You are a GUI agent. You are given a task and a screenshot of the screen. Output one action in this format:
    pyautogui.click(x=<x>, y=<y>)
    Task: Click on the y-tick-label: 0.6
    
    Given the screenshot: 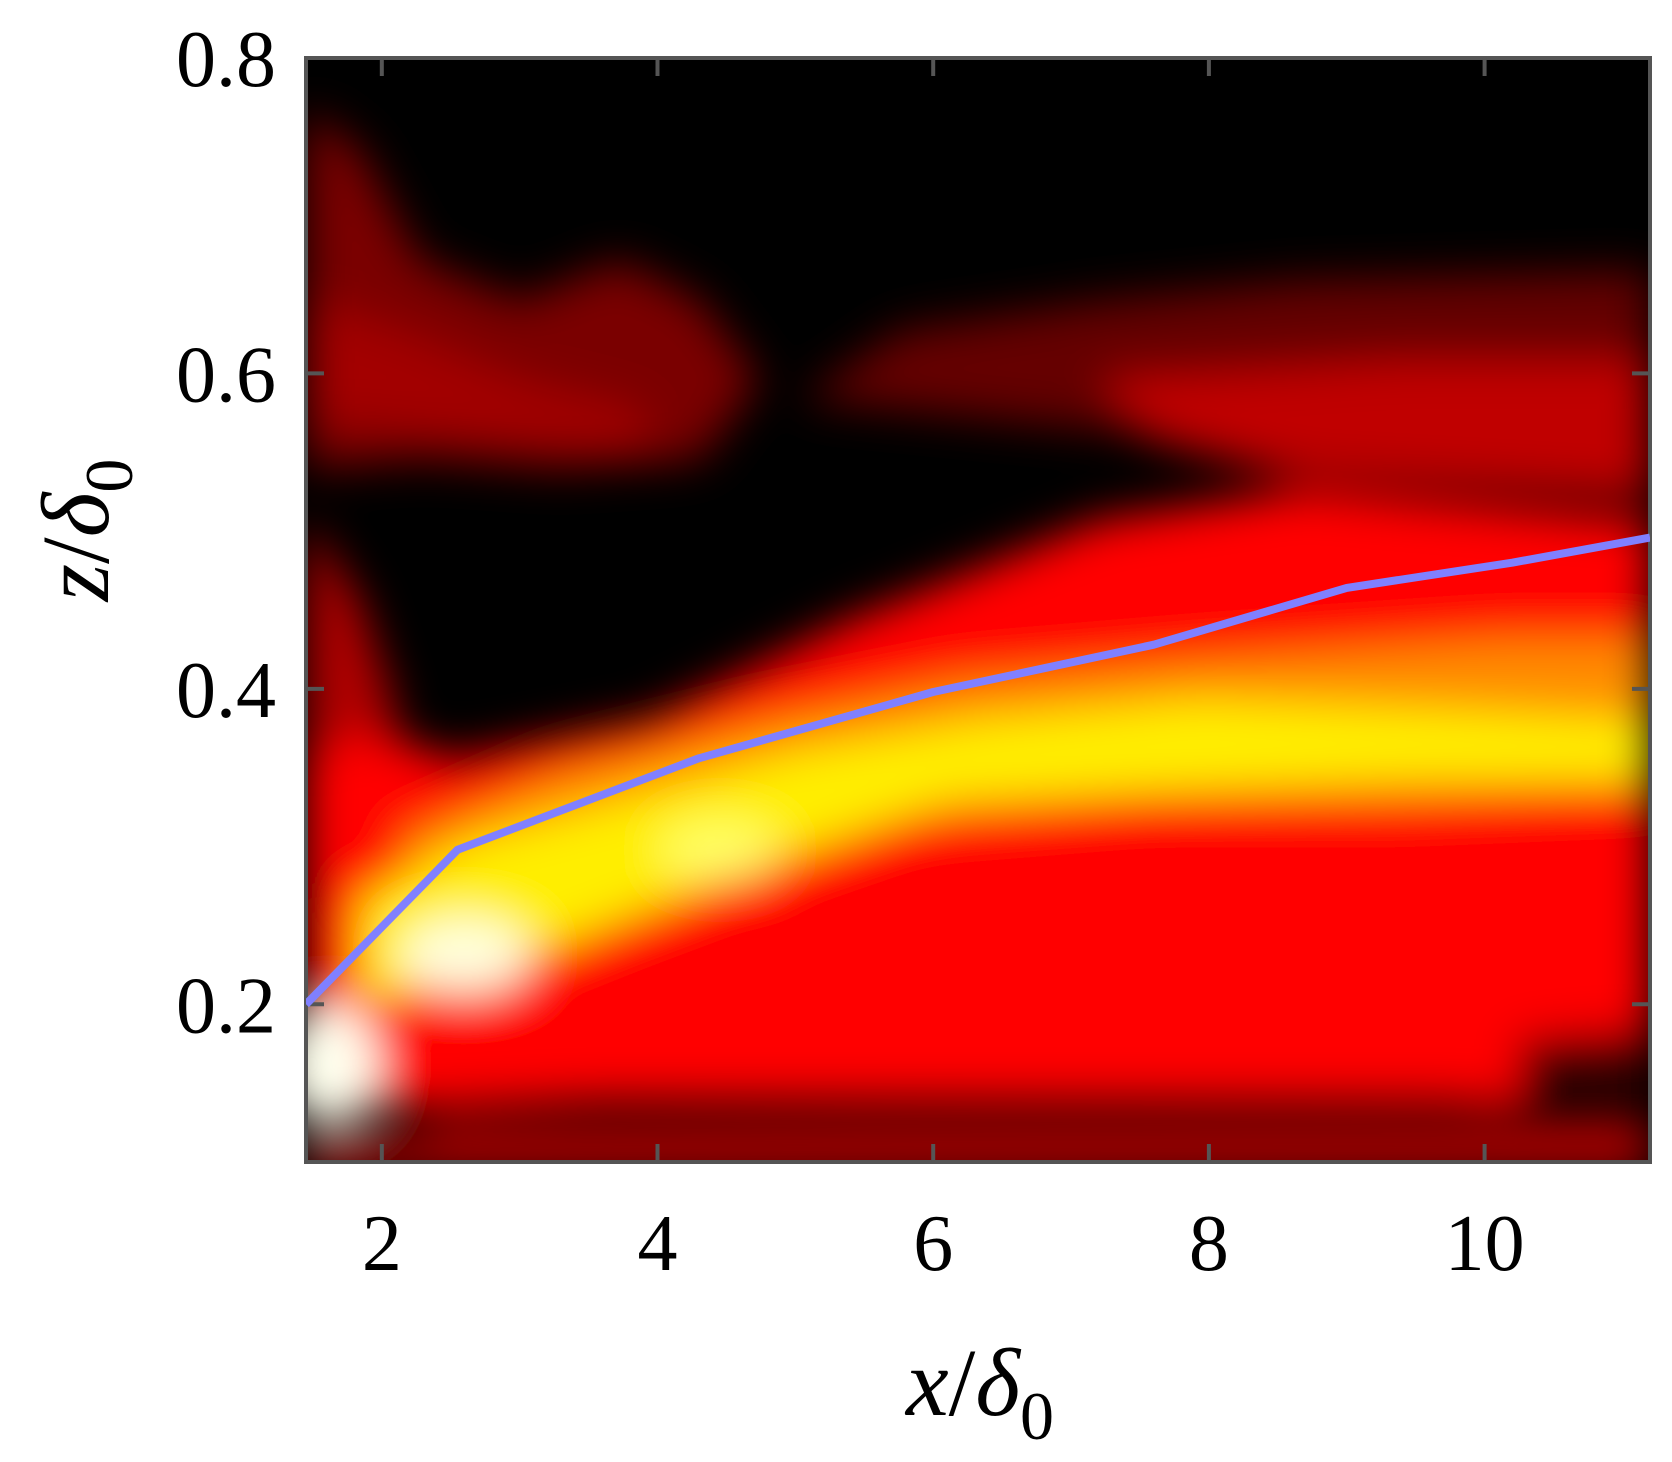 What is the action you would take?
    pyautogui.click(x=226, y=375)
    